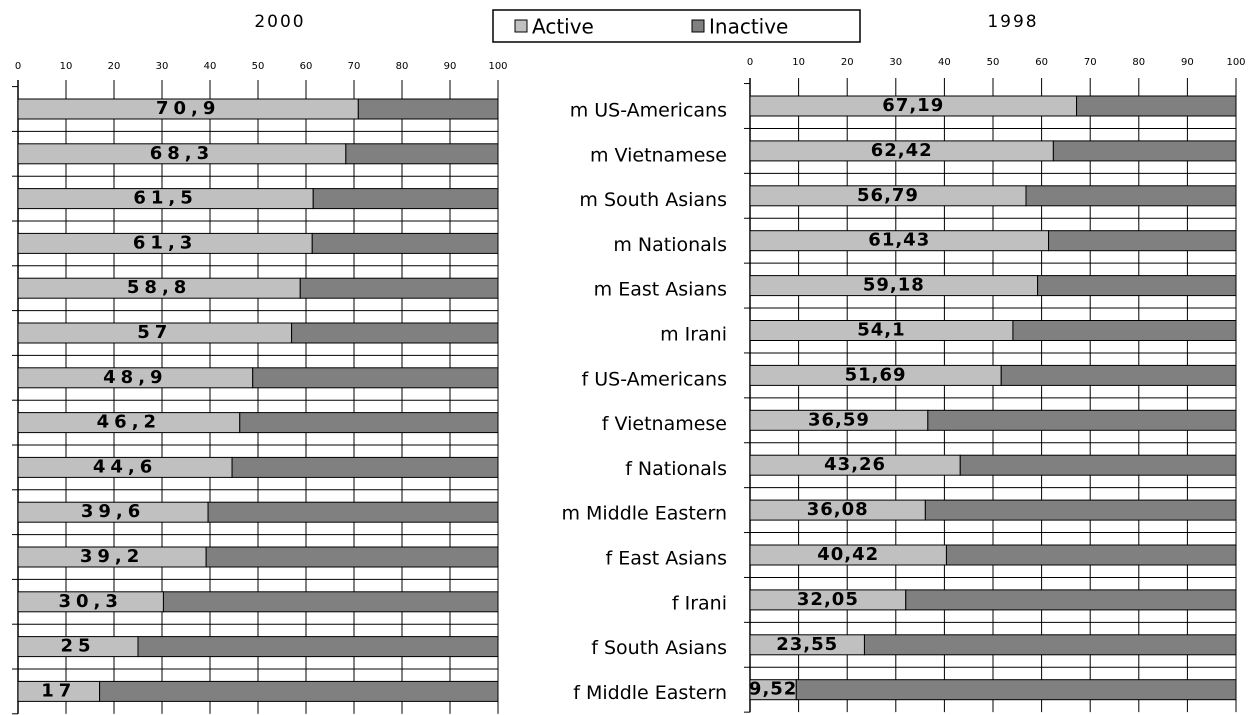 This screenshot has height=715, width=1249. Describe the element at coordinates (670, 245) in the screenshot. I see `category-label: m Nationals` at that location.